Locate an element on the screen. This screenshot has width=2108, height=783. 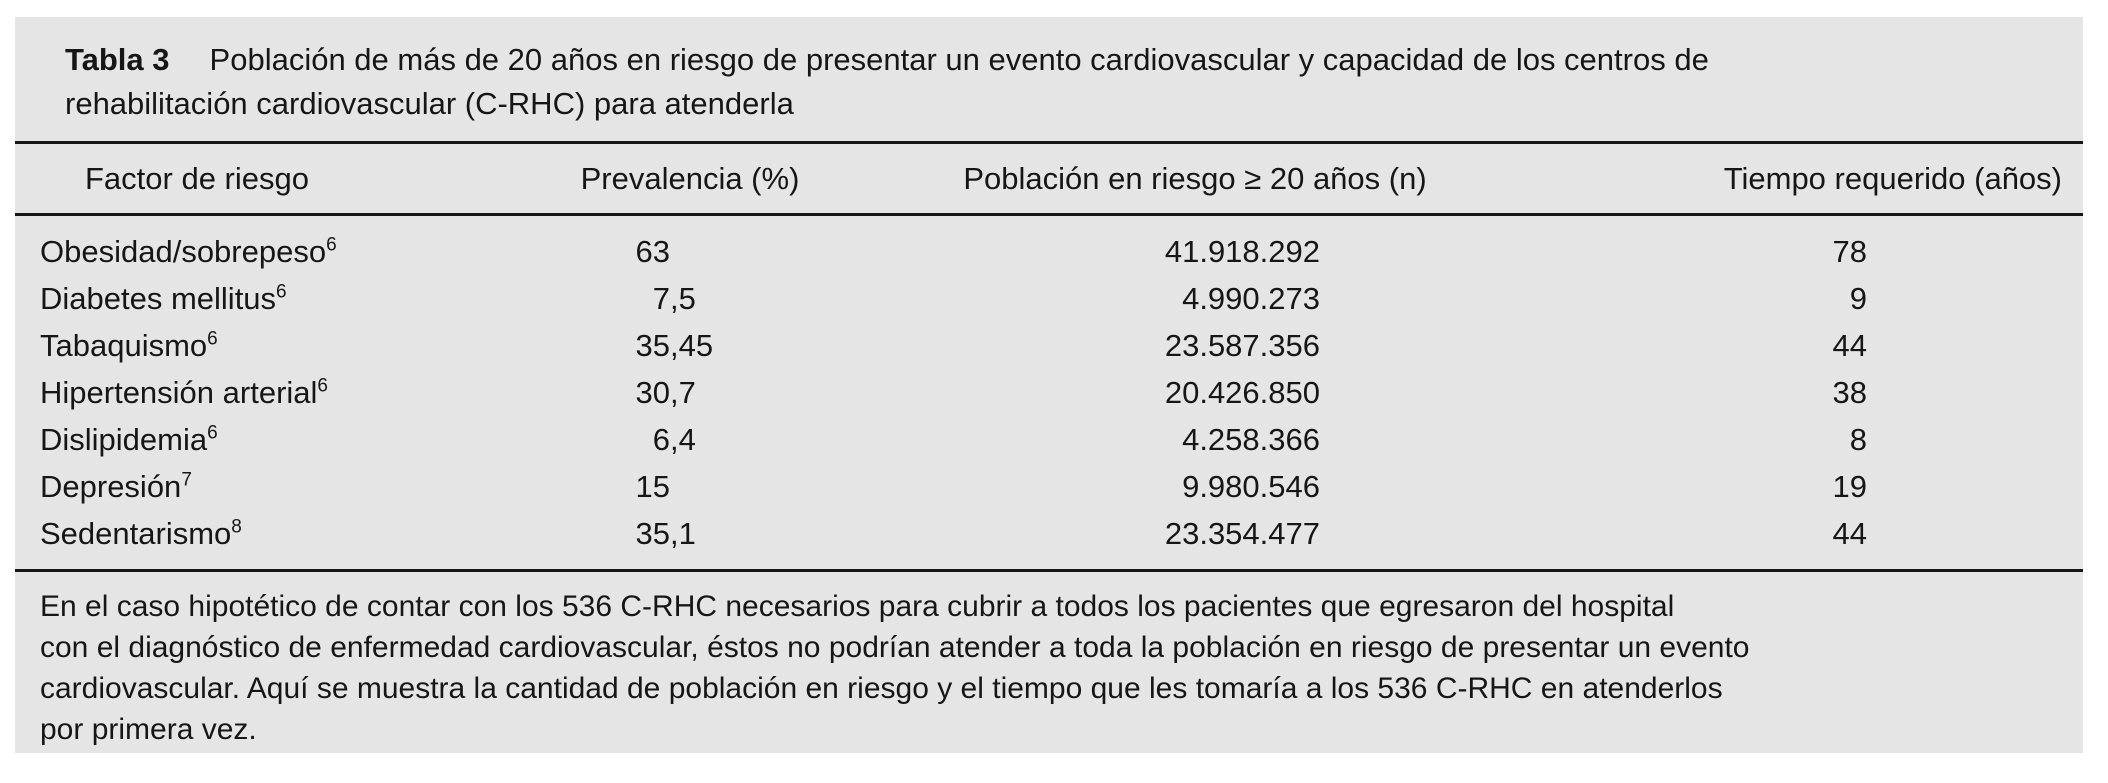
tiempo-cell: 38 is located at coordinates (1849, 392).